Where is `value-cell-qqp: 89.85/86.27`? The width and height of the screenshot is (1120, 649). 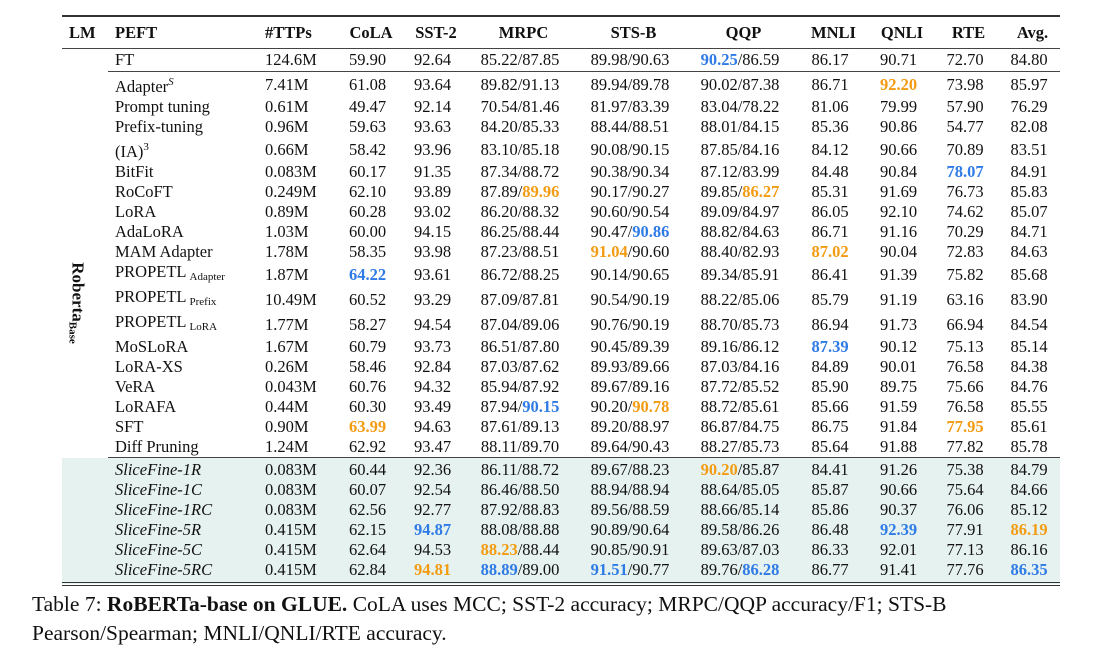 value-cell-qqp: 89.85/86.27 is located at coordinates (740, 191).